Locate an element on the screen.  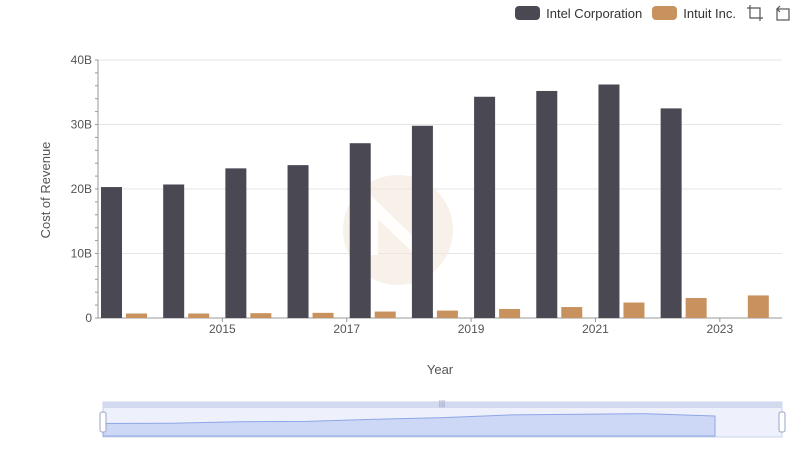
y-tick-label: 10B is located at coordinates (81, 254).